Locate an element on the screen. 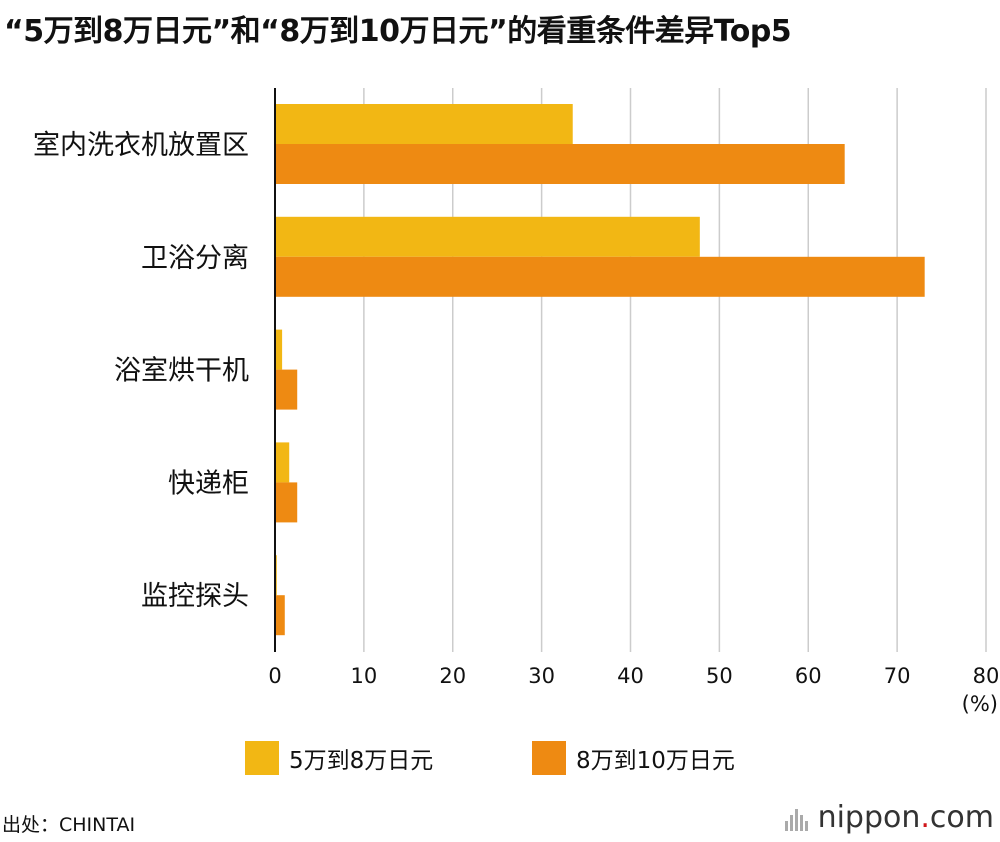  category-label-5: 监控探头 is located at coordinates (195, 596).